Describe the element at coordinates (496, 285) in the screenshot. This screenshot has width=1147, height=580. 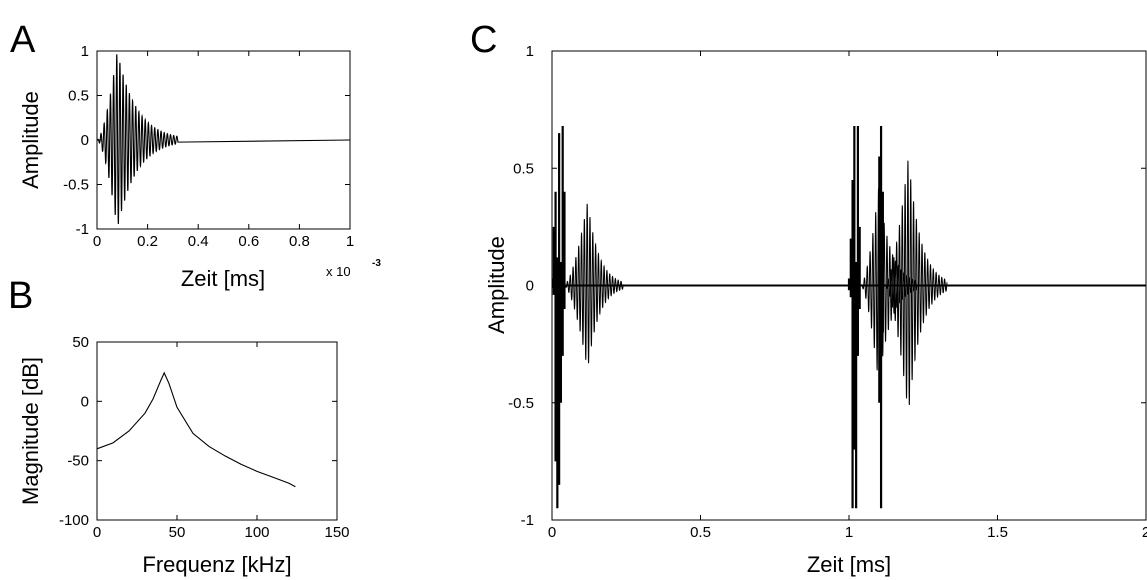
I see `chart-c-ylabel: Amplitude` at that location.